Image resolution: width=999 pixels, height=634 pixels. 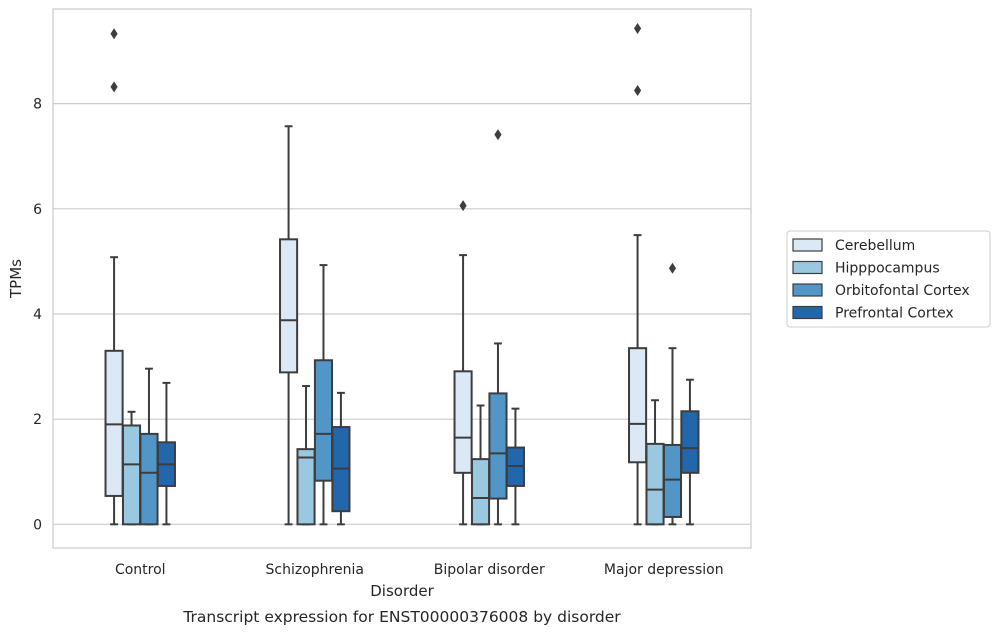 What do you see at coordinates (37, 105) in the screenshot?
I see `y-tick-label: 8` at bounding box center [37, 105].